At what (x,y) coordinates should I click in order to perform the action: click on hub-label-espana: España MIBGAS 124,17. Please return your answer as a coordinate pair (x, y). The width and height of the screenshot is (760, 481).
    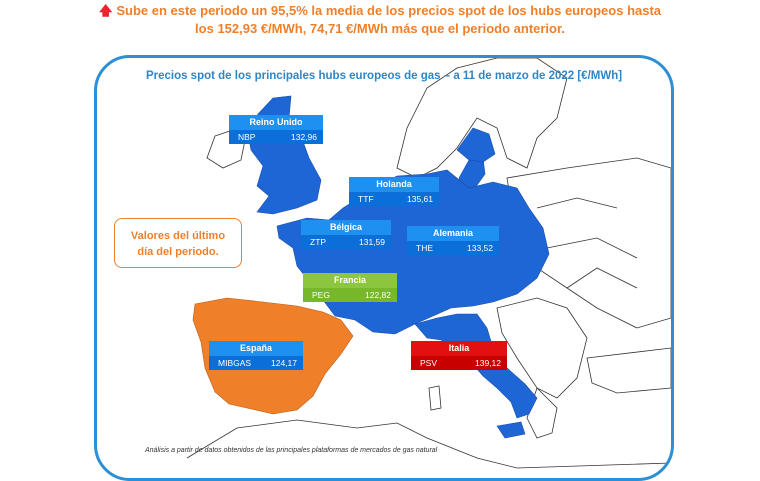
    Looking at the image, I should click on (256, 355).